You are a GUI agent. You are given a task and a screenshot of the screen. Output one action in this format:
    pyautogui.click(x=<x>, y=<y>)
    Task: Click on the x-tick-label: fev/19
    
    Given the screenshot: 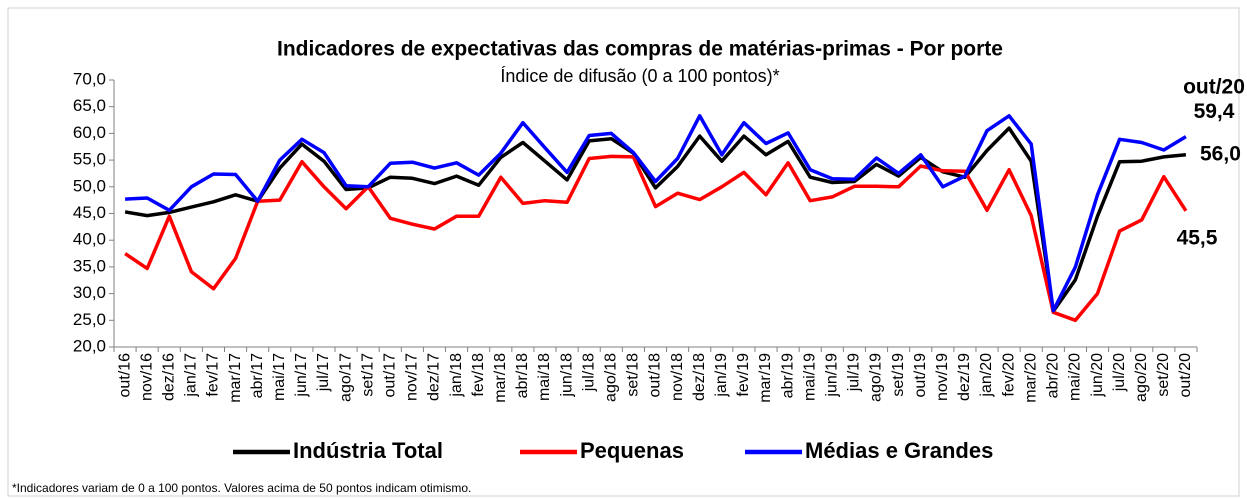 What is the action you would take?
    pyautogui.click(x=743, y=375)
    